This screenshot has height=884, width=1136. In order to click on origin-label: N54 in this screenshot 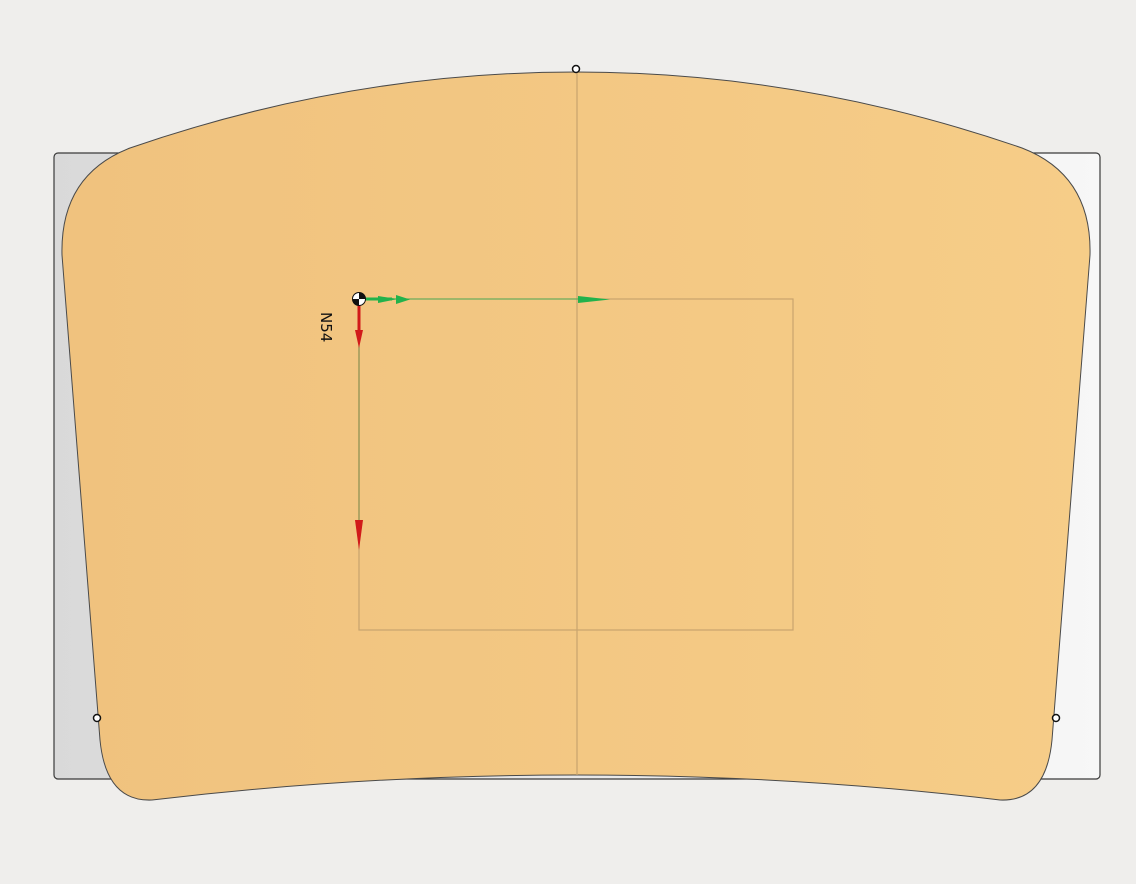, I will do `click(326, 327)`.